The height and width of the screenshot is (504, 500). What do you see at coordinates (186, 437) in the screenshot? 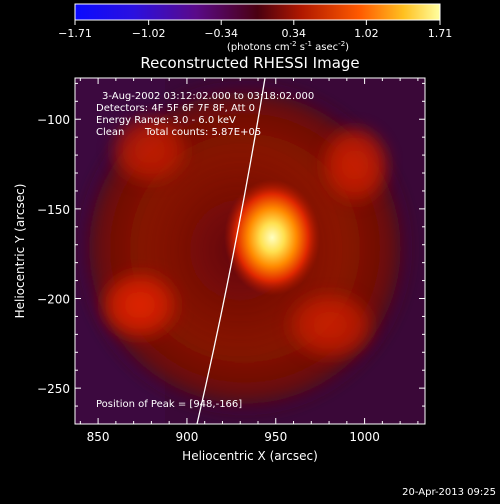
I see `x-tick-label: 900` at bounding box center [186, 437].